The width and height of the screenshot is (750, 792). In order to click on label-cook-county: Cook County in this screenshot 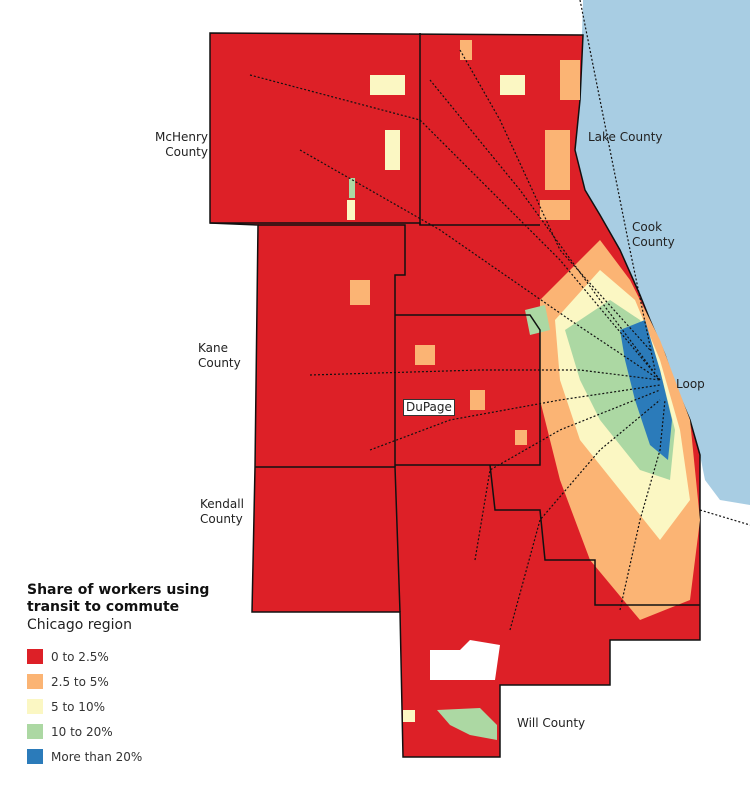, I will do `click(653, 234)`.